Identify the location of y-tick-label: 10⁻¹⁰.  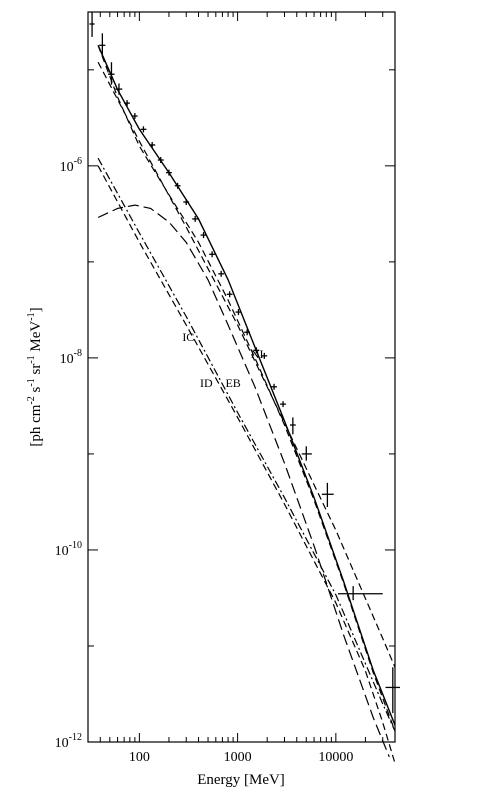
(68, 549).